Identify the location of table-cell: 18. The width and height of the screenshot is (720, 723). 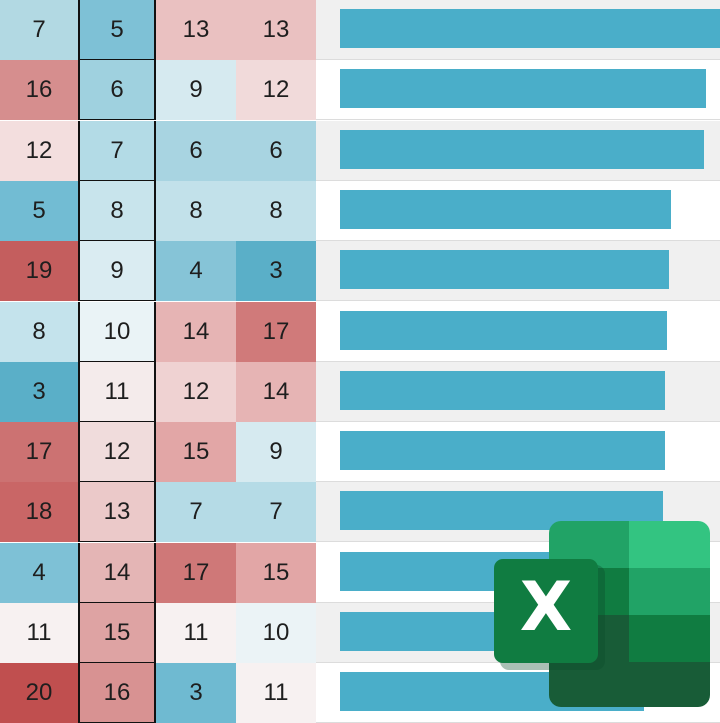
(39, 512).